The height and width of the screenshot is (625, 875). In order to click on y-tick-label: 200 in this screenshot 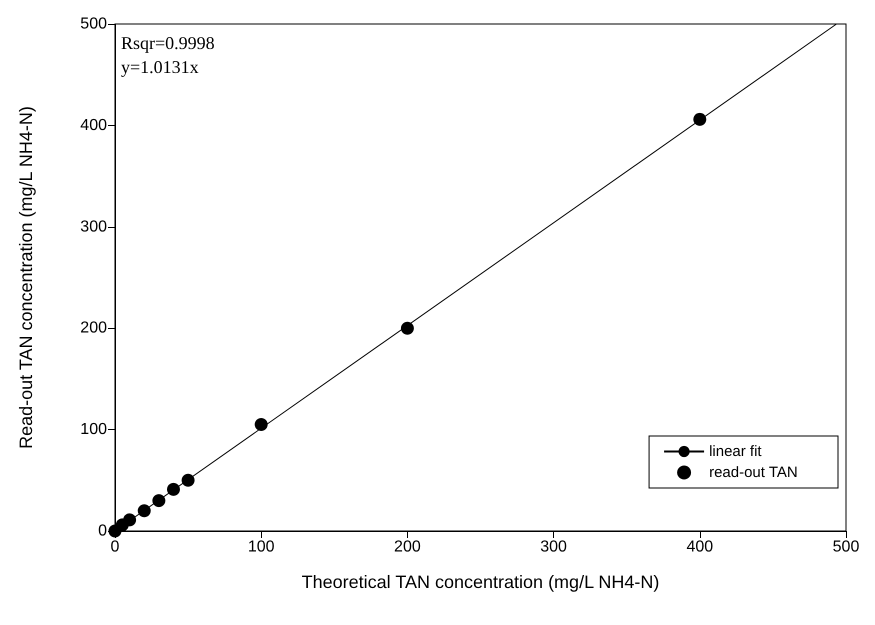, I will do `click(94, 328)`.